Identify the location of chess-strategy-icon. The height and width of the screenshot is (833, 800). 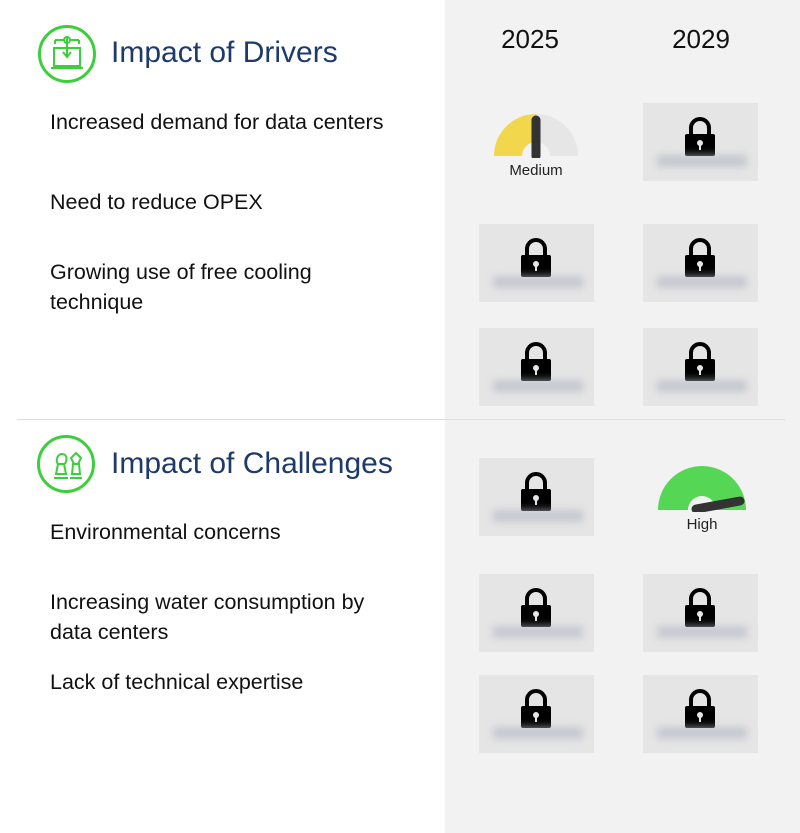
(66, 464).